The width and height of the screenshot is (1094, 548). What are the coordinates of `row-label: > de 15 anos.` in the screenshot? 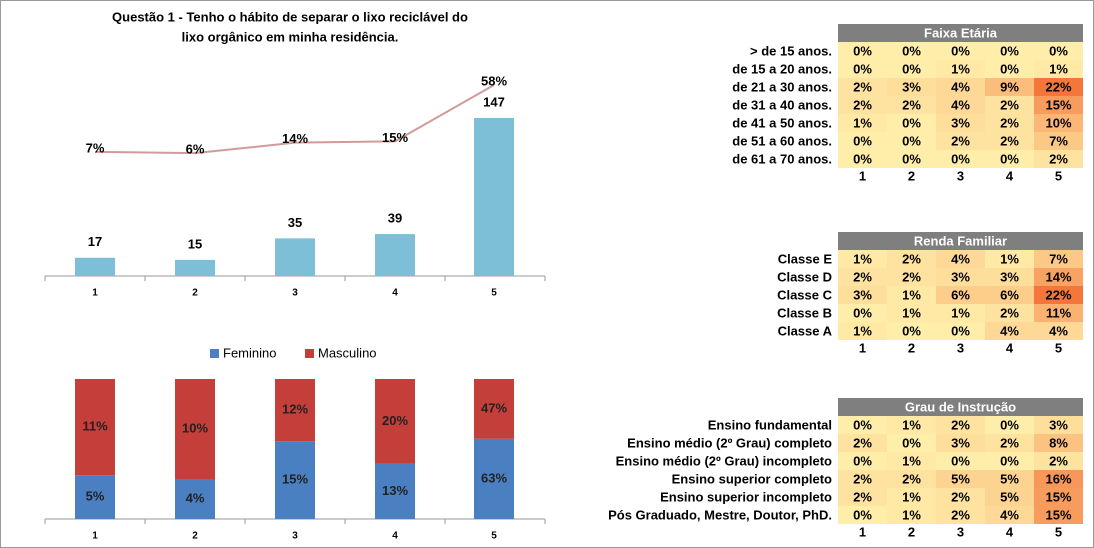 It's located at (791, 50).